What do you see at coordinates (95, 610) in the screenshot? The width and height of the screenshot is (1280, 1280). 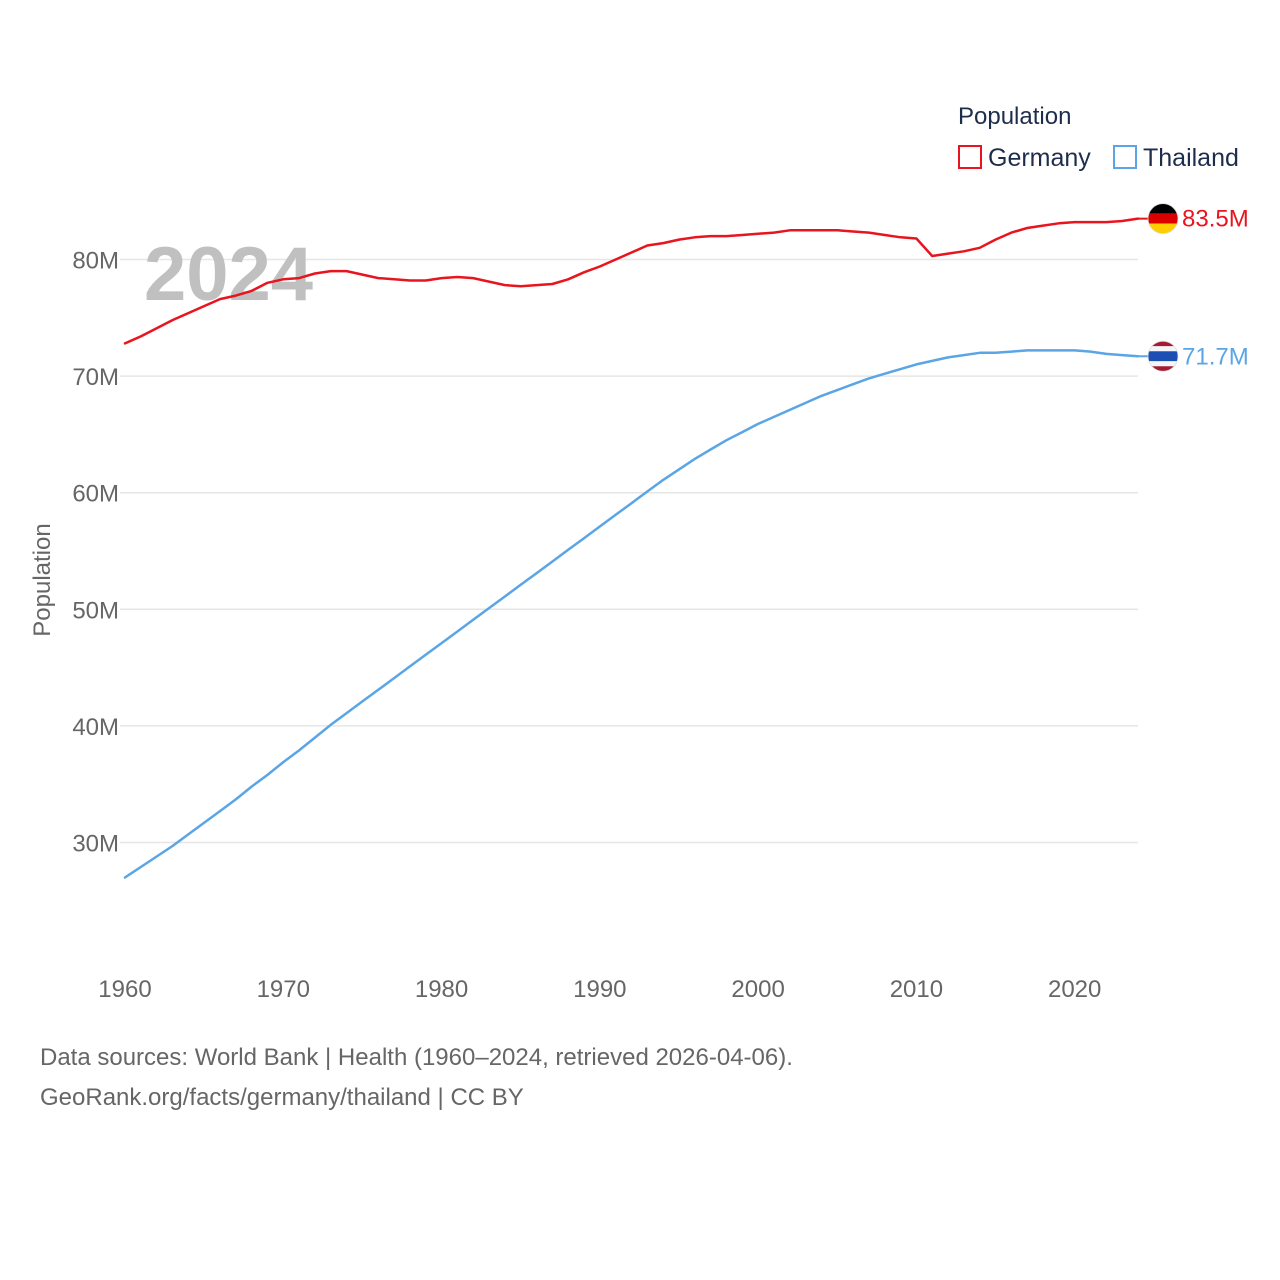 I see `y-tick-label: 50M` at bounding box center [95, 610].